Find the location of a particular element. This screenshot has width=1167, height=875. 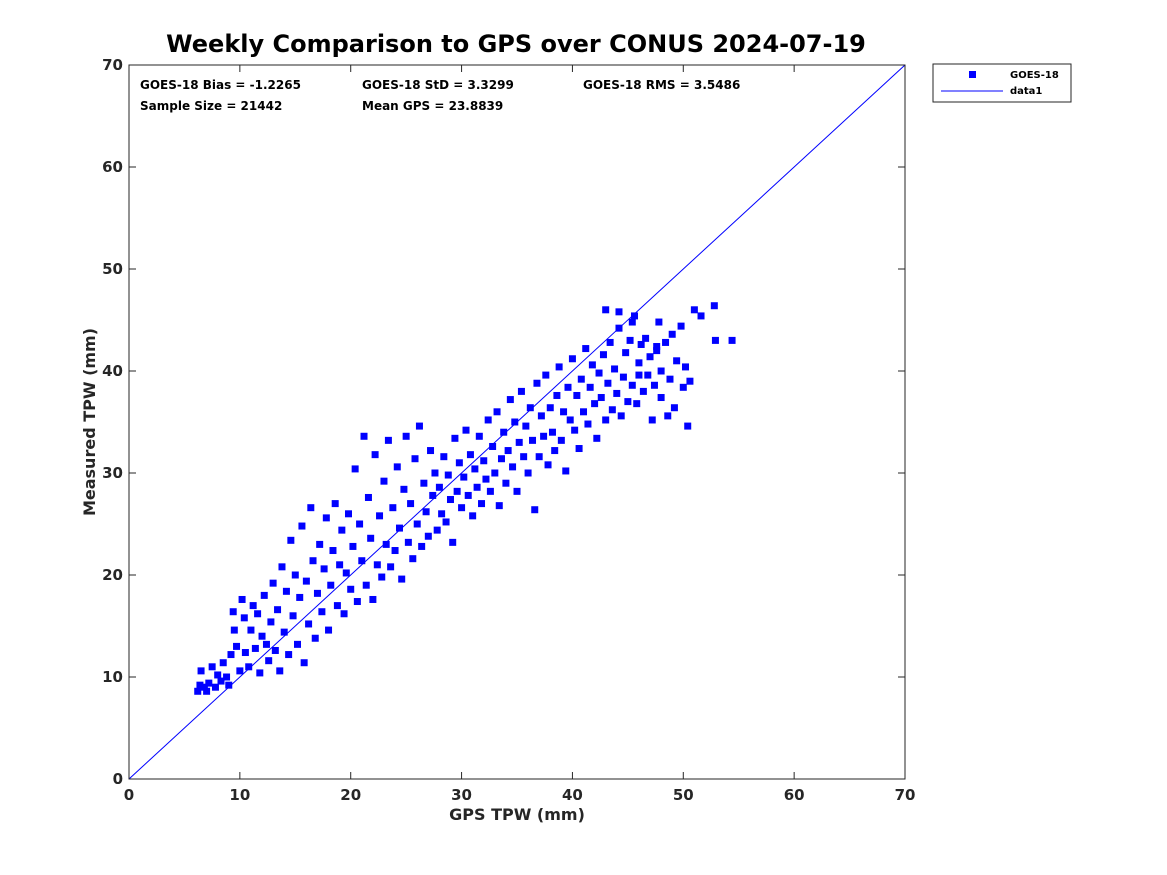

y-tick-label: 20 is located at coordinates (112, 575).